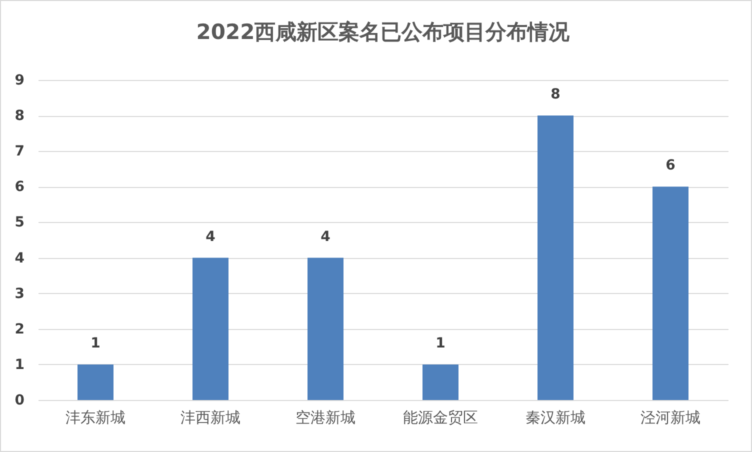 This screenshot has height=452, width=752. What do you see at coordinates (19, 152) in the screenshot?
I see `y-tick-label: 7` at bounding box center [19, 152].